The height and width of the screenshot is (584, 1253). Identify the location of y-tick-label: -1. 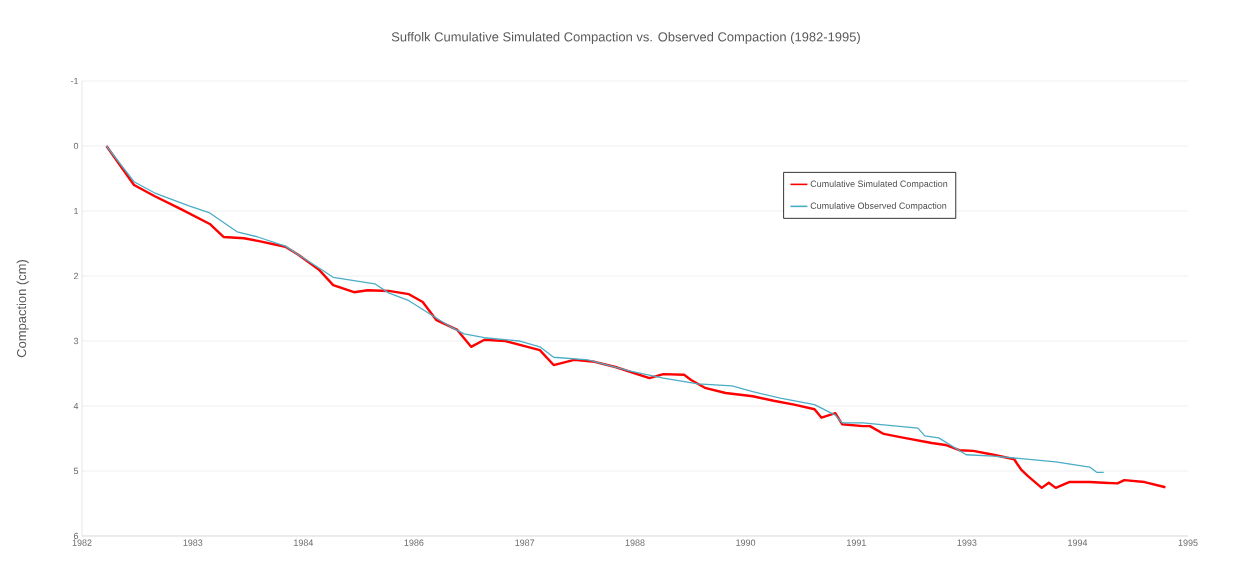
(74, 81).